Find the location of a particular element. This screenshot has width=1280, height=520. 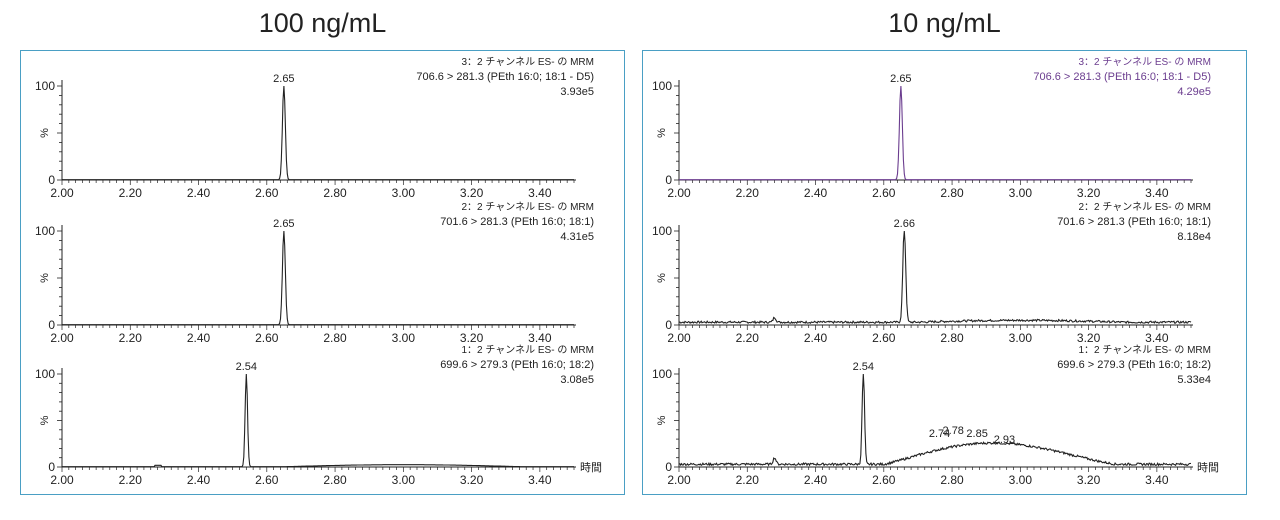

peak-label: 2.66 is located at coordinates (904, 224).